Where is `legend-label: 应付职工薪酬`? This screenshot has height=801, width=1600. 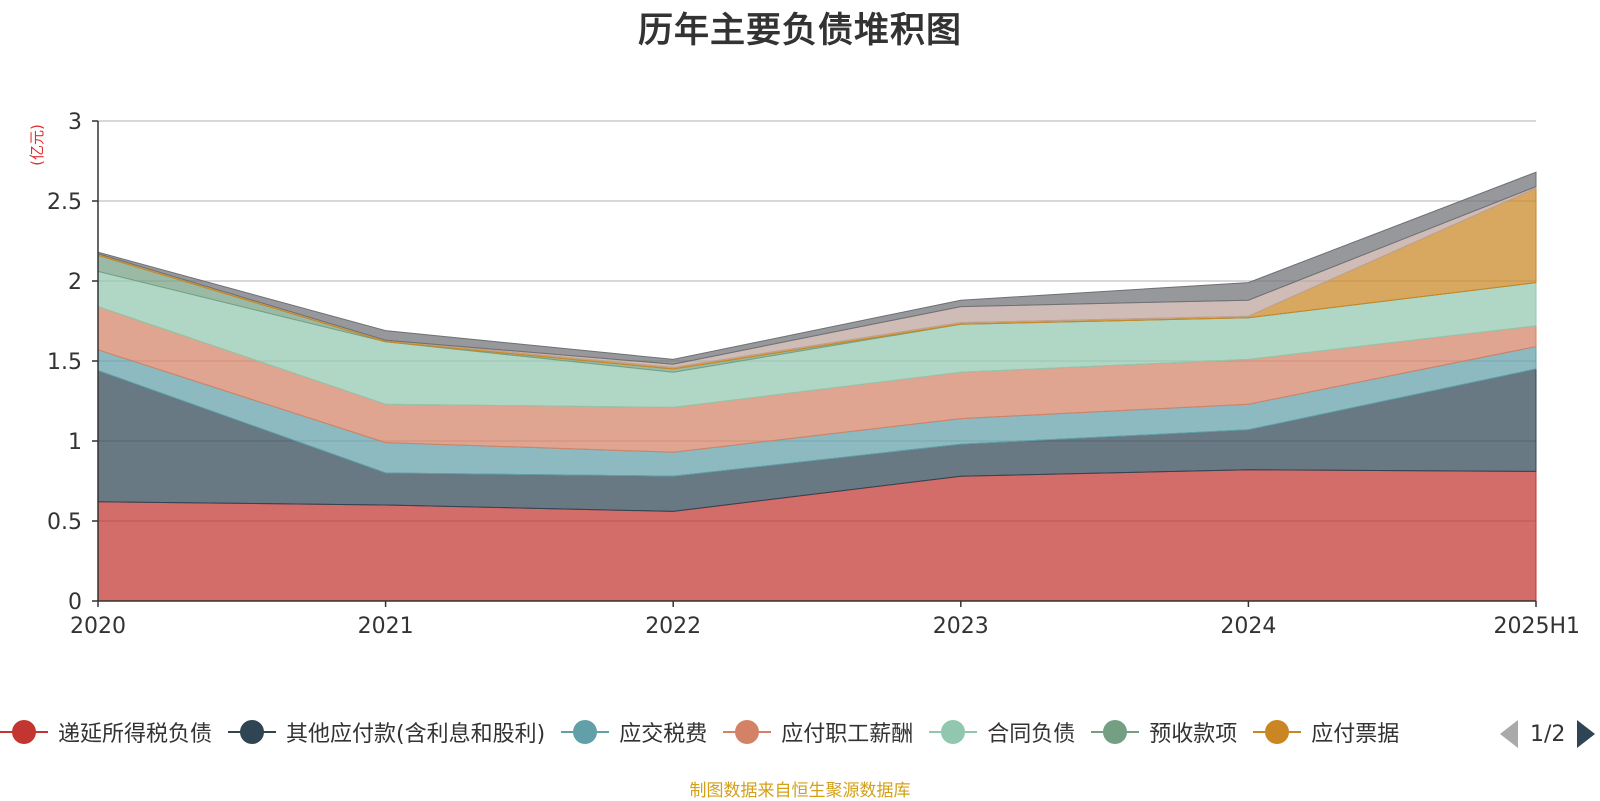
legend-label: 应付职工薪酬 is located at coordinates (847, 734).